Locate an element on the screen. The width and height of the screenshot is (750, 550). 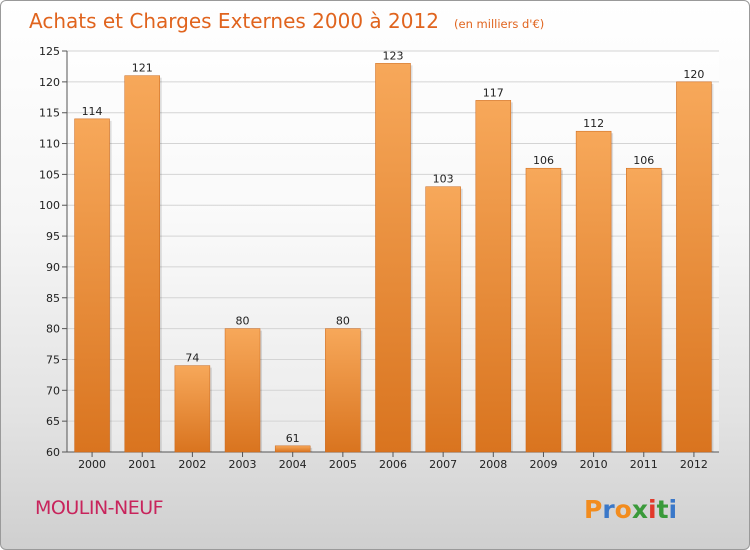
x-tick-label: 2005 is located at coordinates (343, 464).